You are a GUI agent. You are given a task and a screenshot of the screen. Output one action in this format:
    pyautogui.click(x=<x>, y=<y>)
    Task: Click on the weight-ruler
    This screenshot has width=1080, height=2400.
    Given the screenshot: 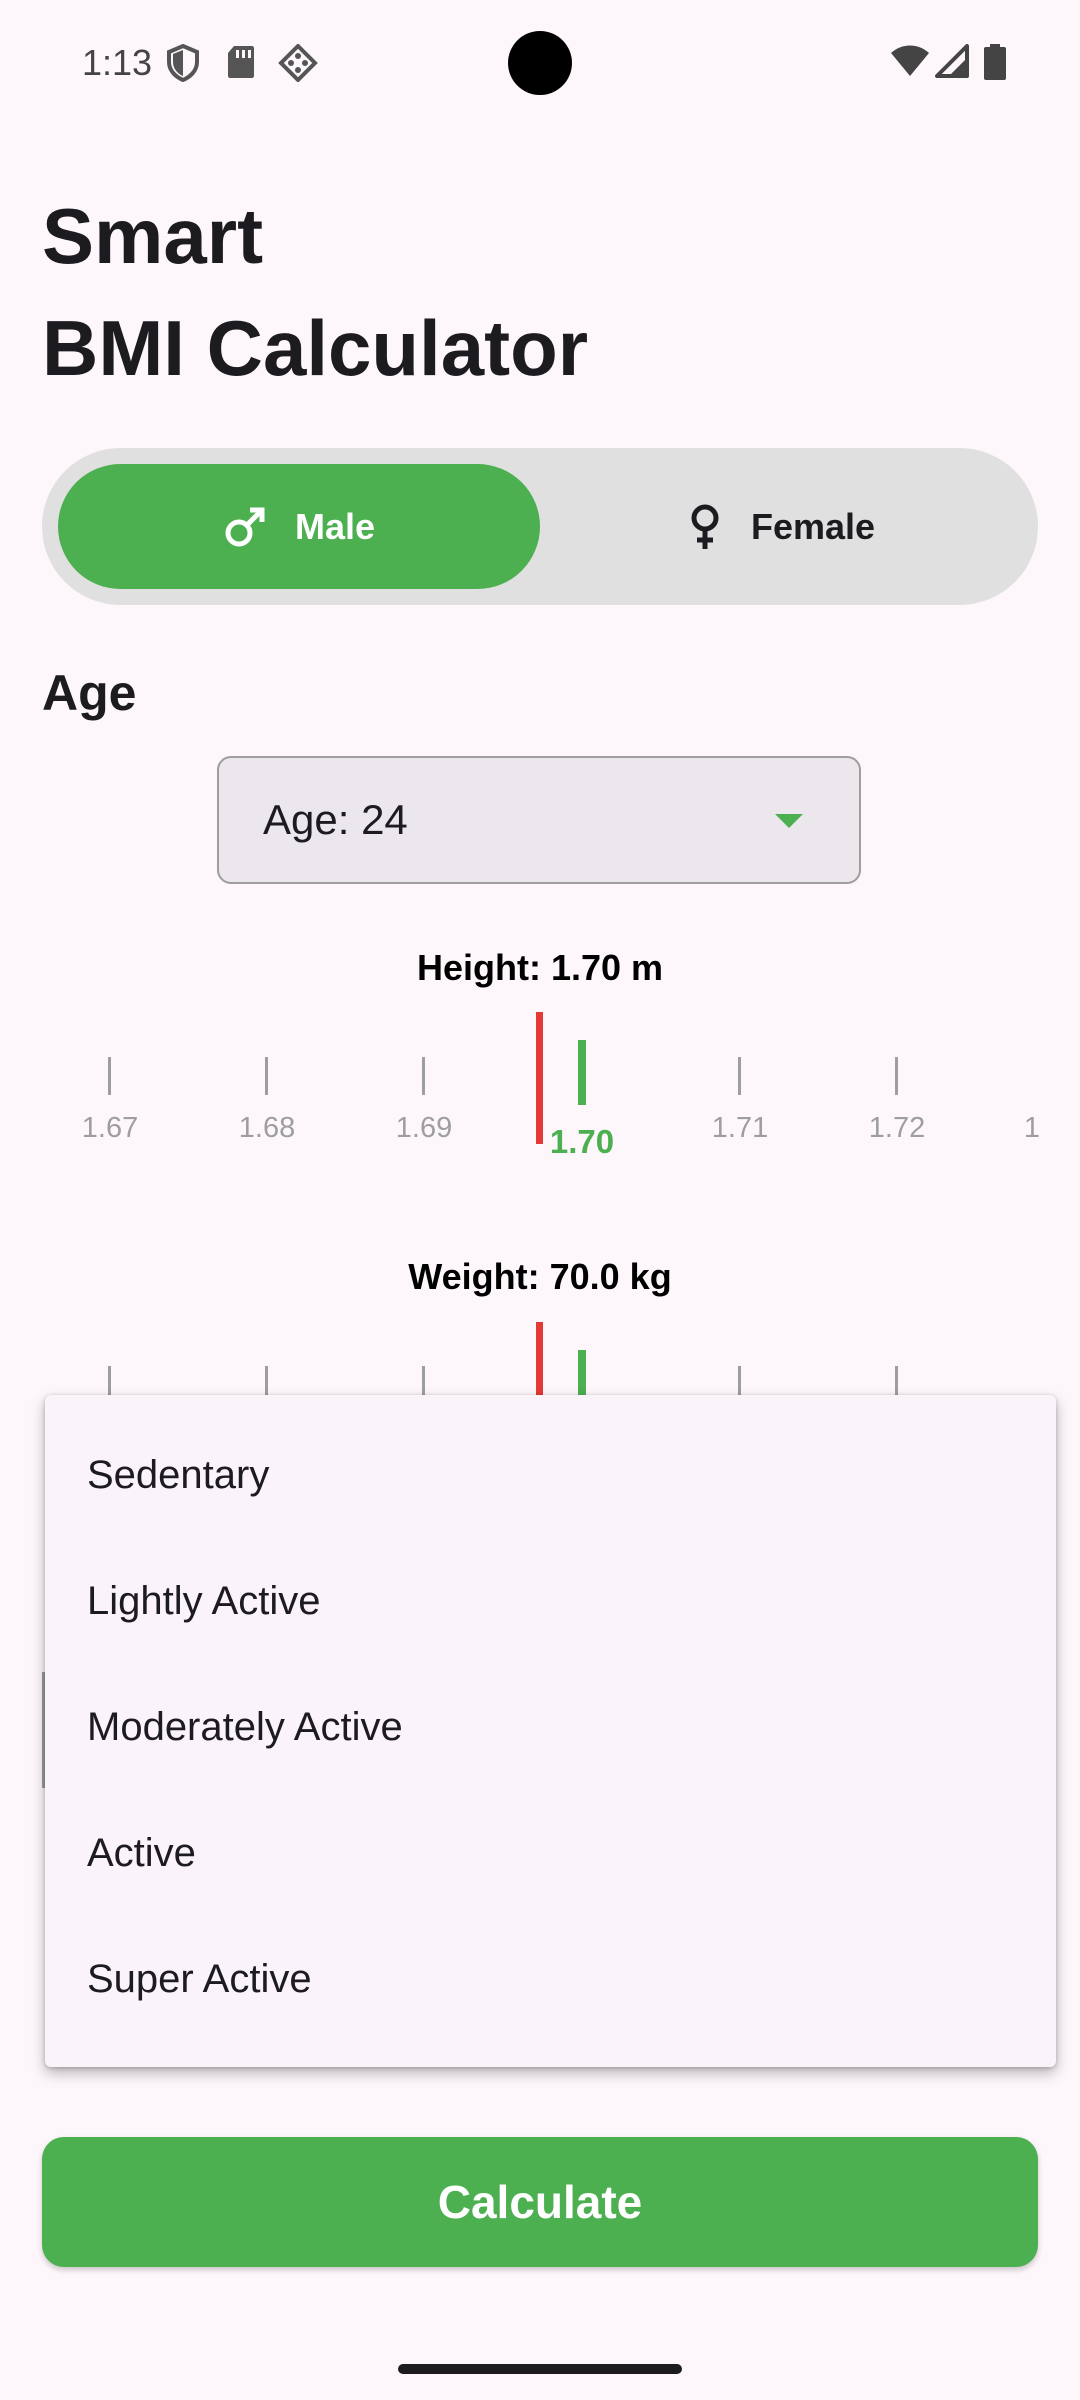 What is the action you would take?
    pyautogui.click(x=540, y=1352)
    